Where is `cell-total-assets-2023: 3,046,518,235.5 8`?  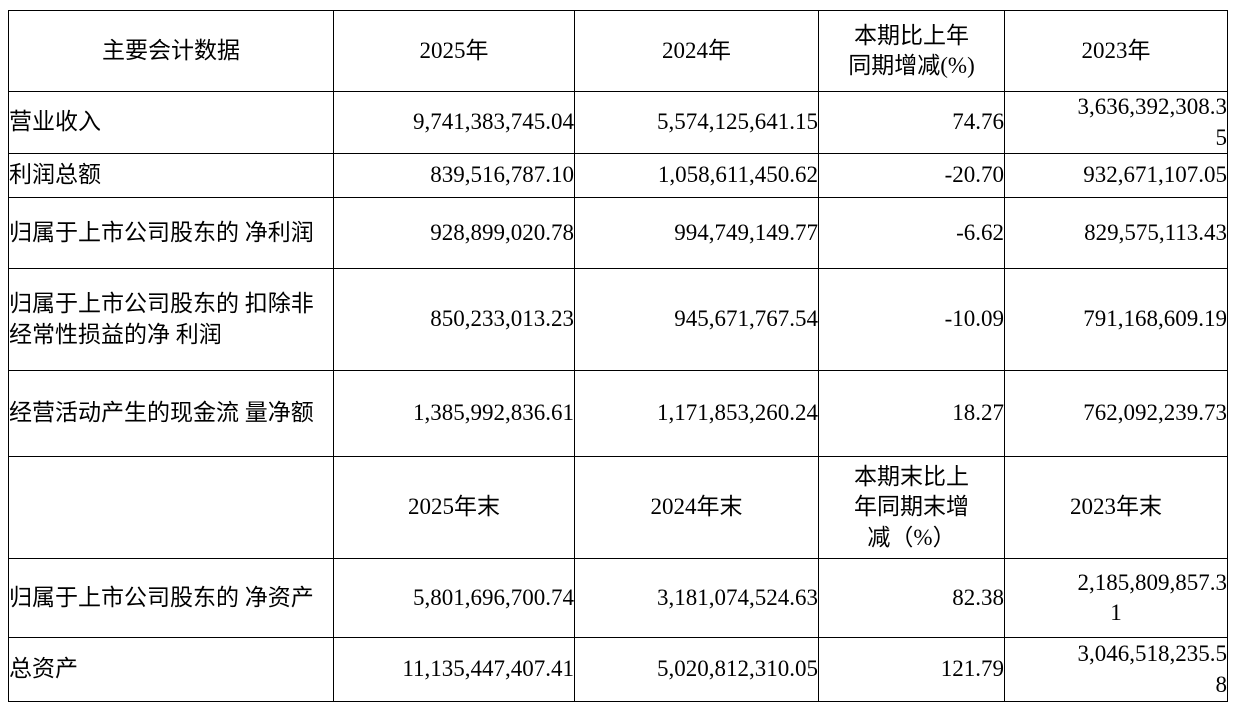
cell-total-assets-2023: 3,046,518,235.5 8 is located at coordinates (1116, 669).